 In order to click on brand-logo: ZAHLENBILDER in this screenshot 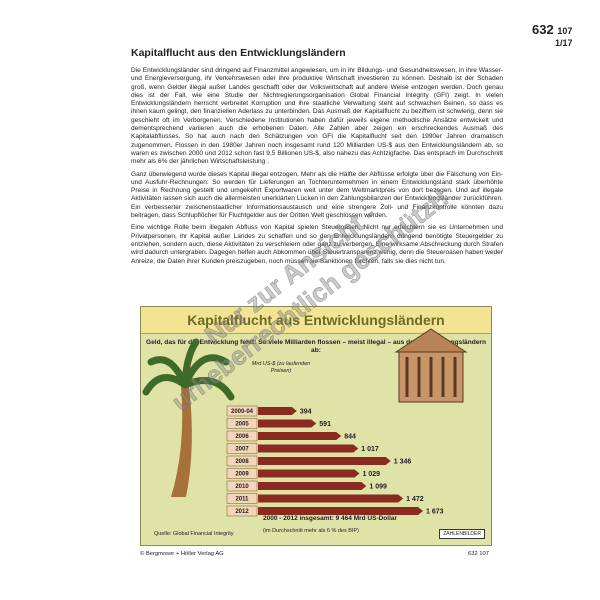, I will do `click(462, 534)`.